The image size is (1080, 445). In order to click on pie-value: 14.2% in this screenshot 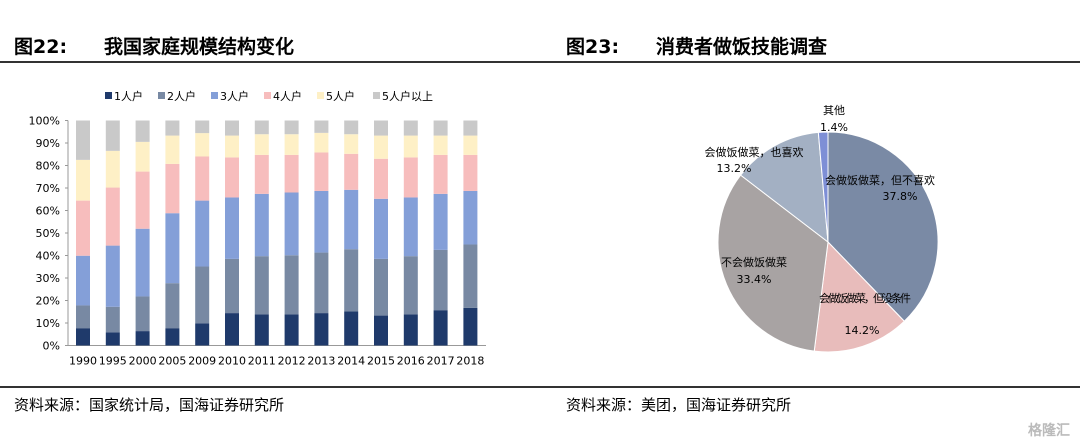, I will do `click(862, 330)`.